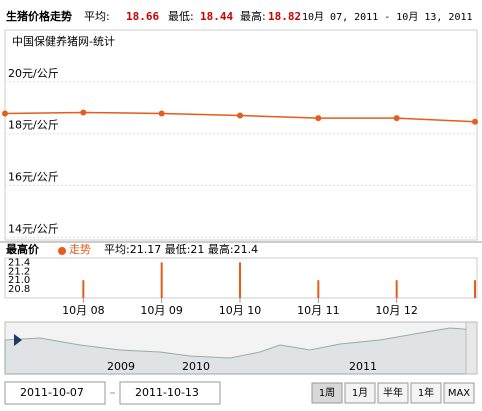 The width and height of the screenshot is (482, 411). What do you see at coordinates (63, 41) in the screenshot?
I see `subtitle: 中国保健养猪网-统计` at bounding box center [63, 41].